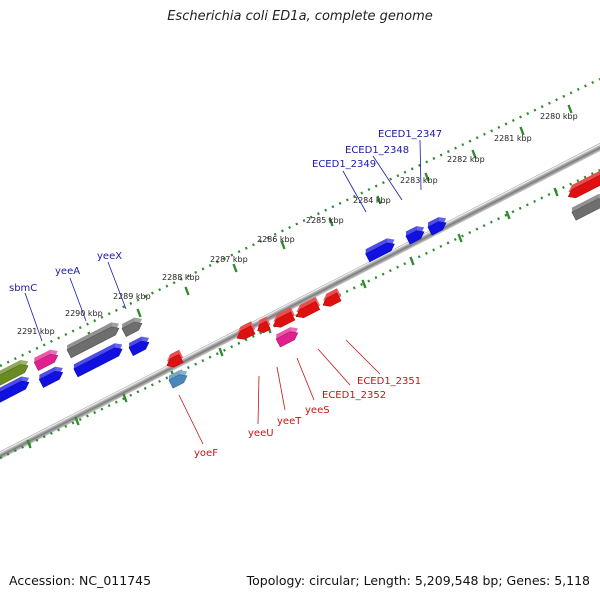  I want to click on gene-label: ECED1_2352, so click(354, 395).